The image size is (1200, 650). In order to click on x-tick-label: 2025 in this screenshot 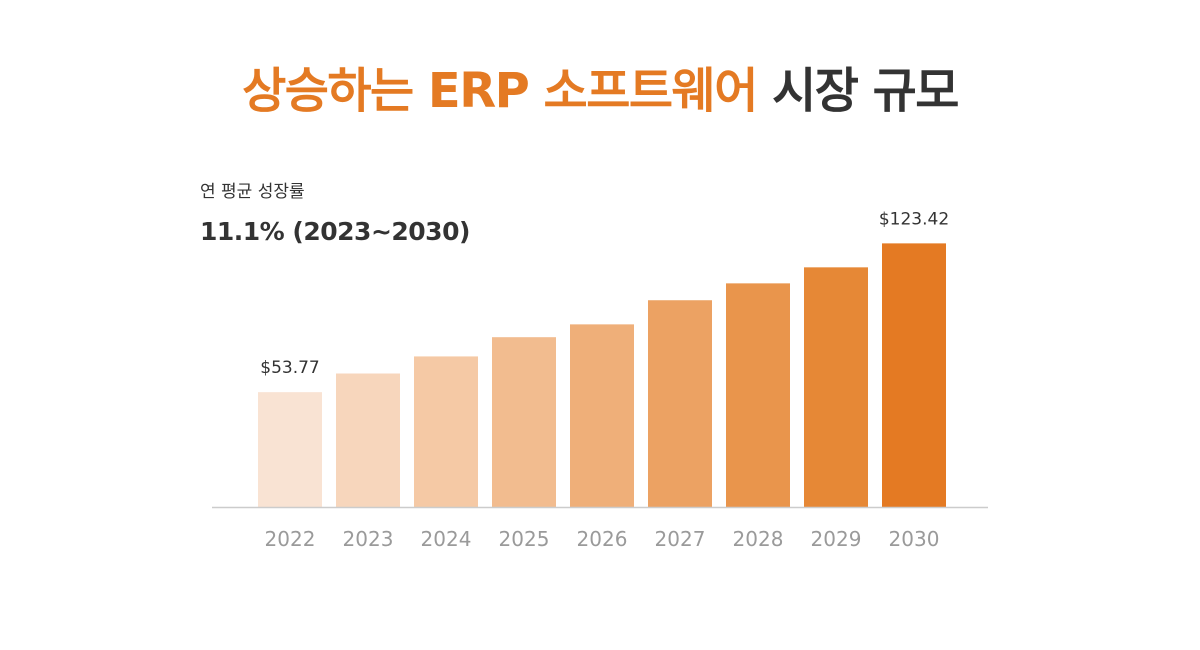, I will do `click(524, 539)`.